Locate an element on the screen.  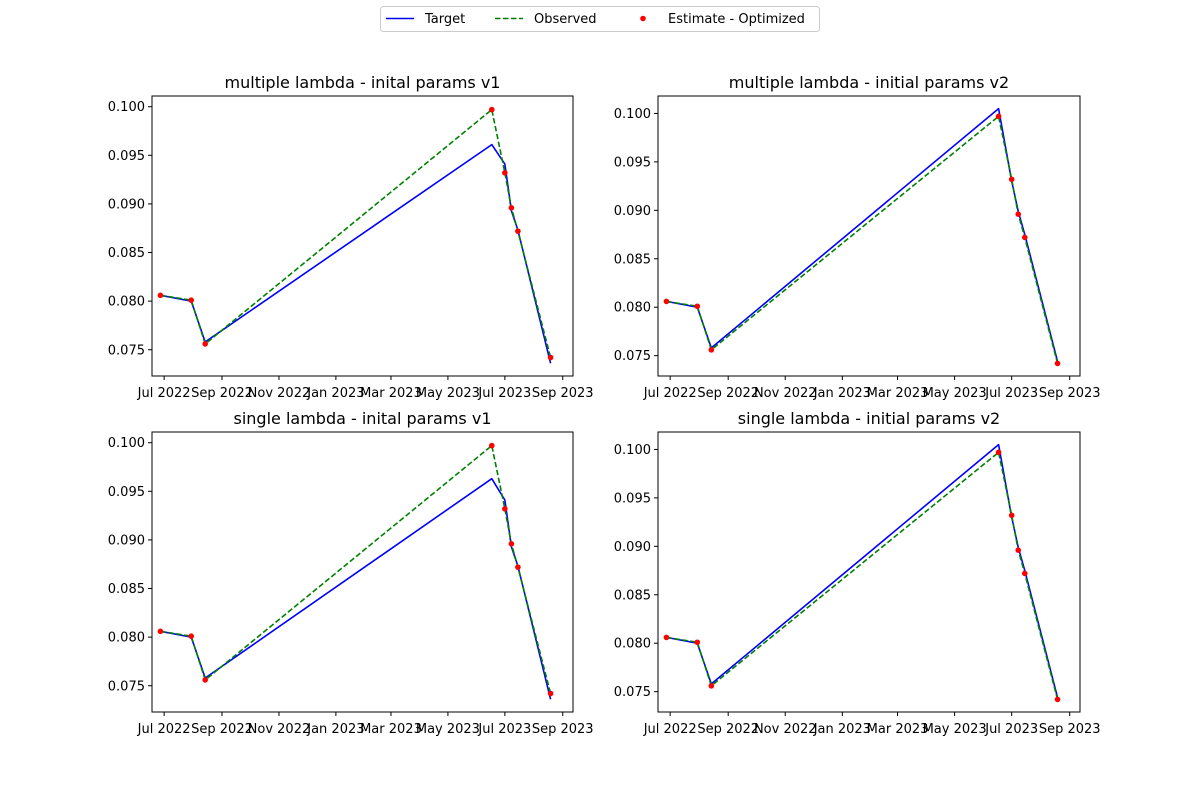
subplot-title: single lambda - inital params v1 is located at coordinates (363, 418).